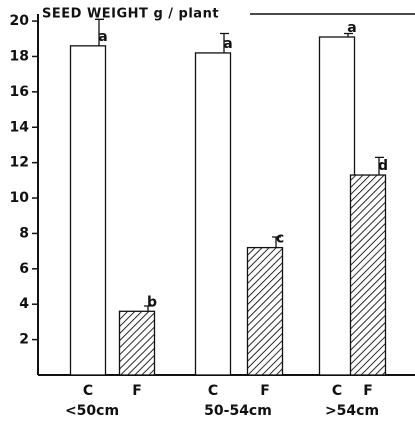 The height and width of the screenshot is (427, 415). I want to click on significance-label: b, so click(152, 302).